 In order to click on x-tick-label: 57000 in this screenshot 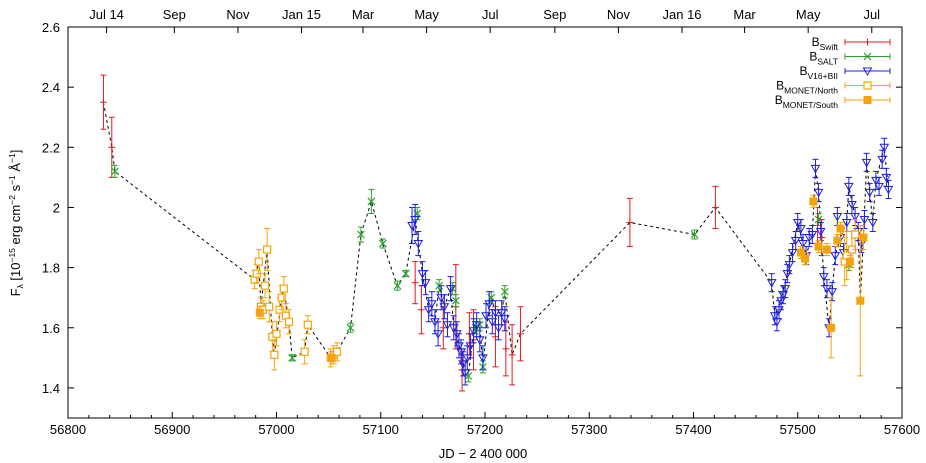, I will do `click(276, 429)`.